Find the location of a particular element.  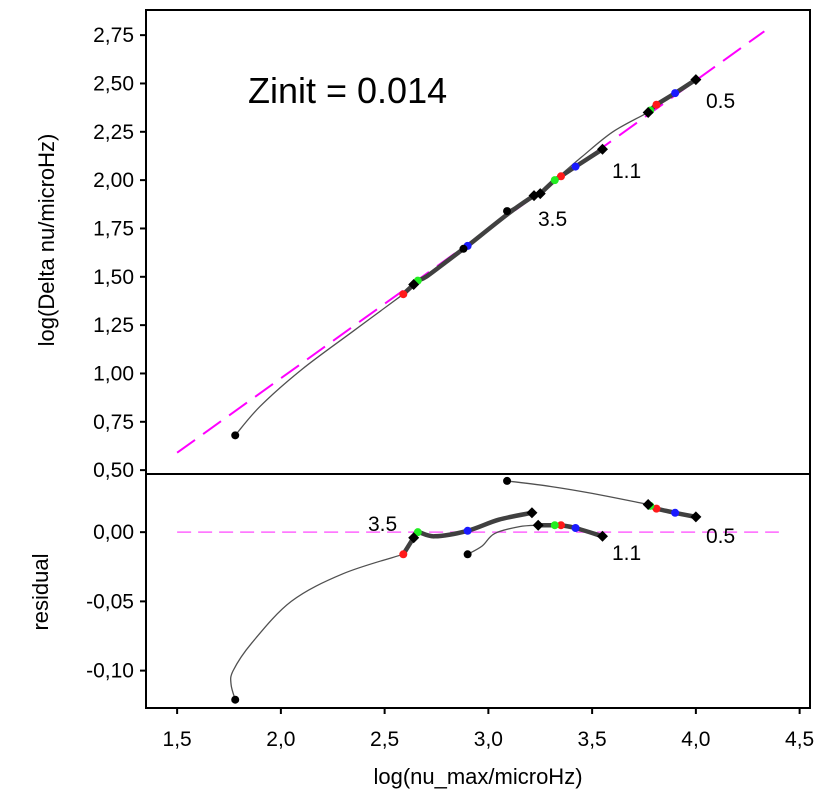

top-label-1.1: 1.1 is located at coordinates (626, 171).